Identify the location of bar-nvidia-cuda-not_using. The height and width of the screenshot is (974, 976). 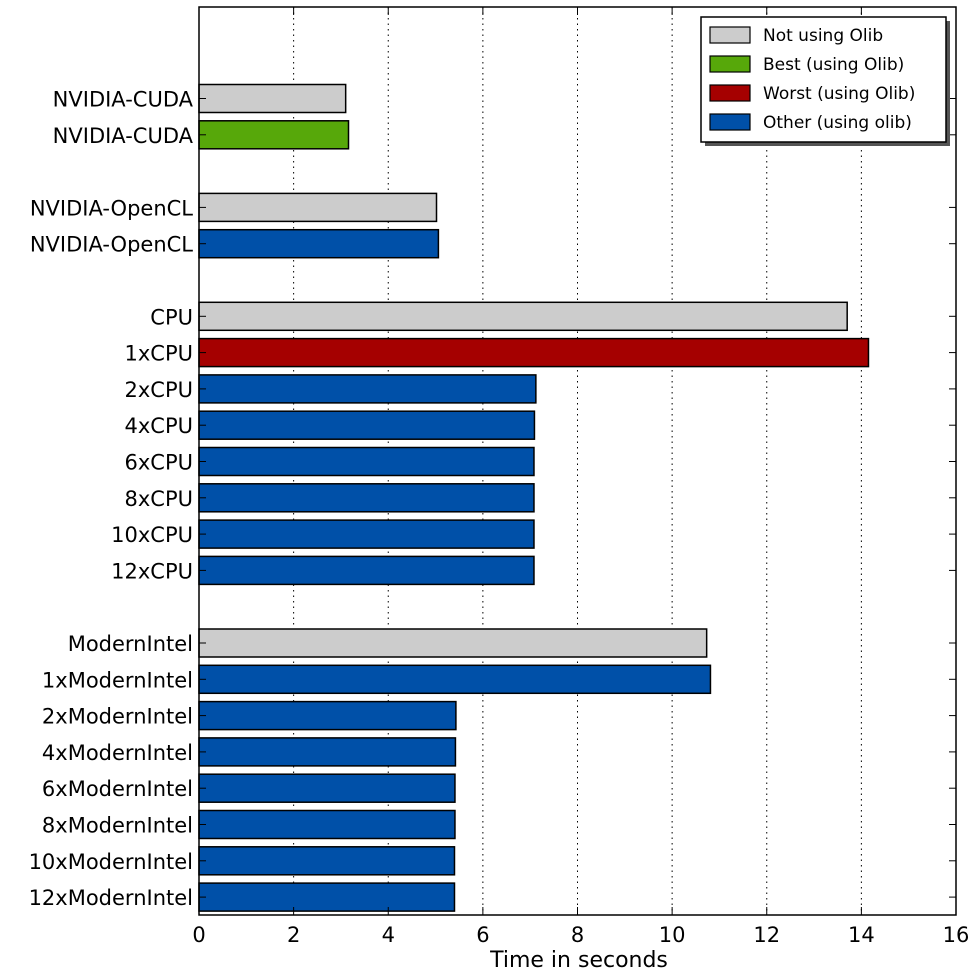
(272, 98).